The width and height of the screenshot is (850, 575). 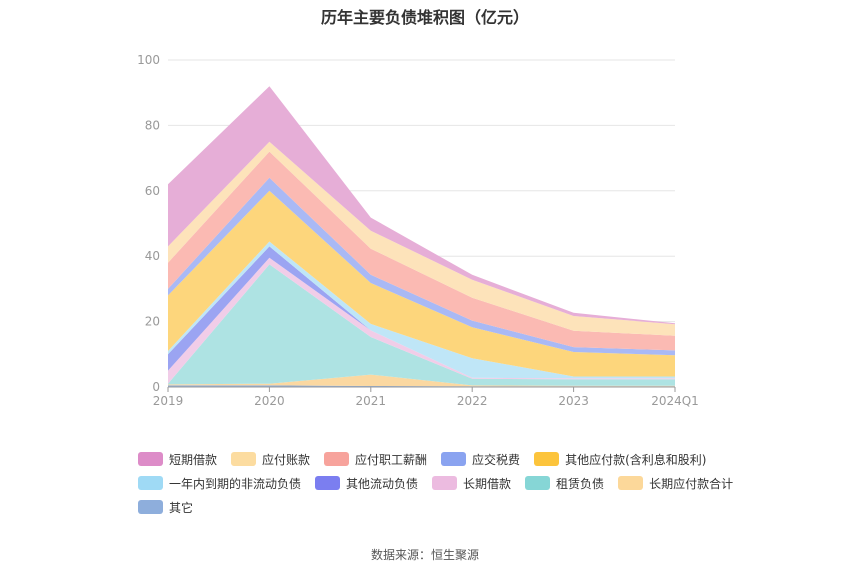 What do you see at coordinates (424, 555) in the screenshot?
I see `data-source-note: 数据来源：恒生聚源` at bounding box center [424, 555].